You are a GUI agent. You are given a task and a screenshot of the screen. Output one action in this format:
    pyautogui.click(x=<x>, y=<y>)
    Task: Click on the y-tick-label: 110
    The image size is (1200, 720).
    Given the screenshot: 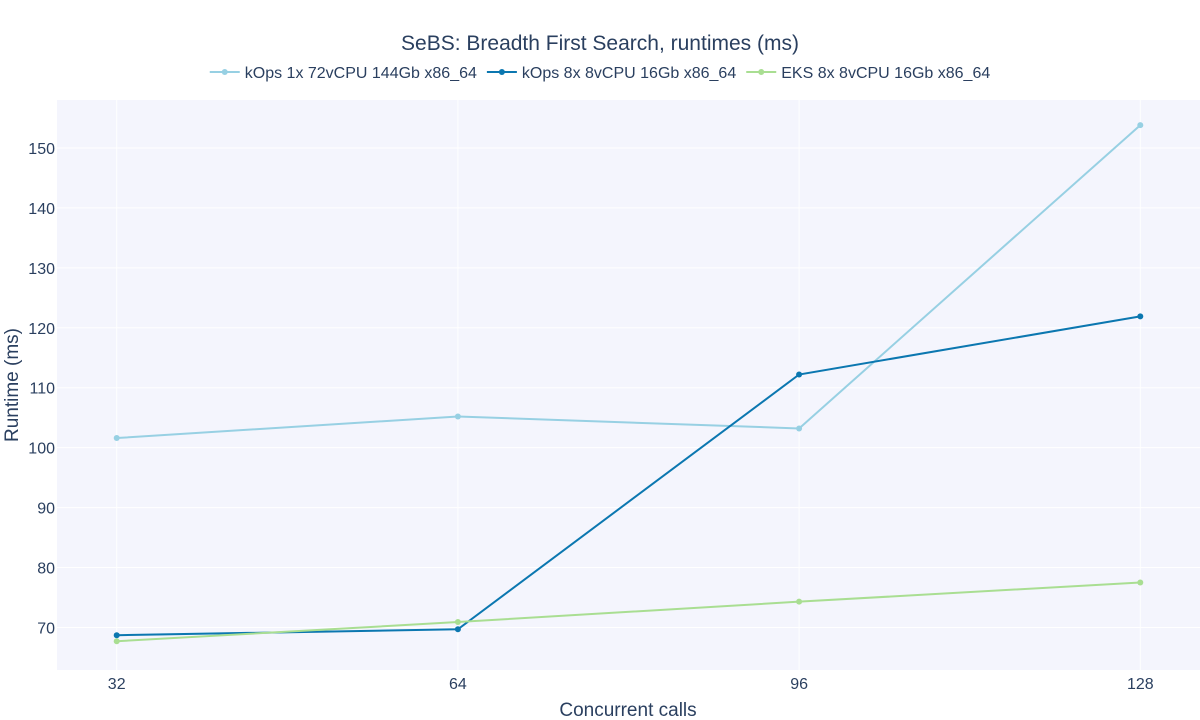 What is the action you would take?
    pyautogui.click(x=42, y=389)
    